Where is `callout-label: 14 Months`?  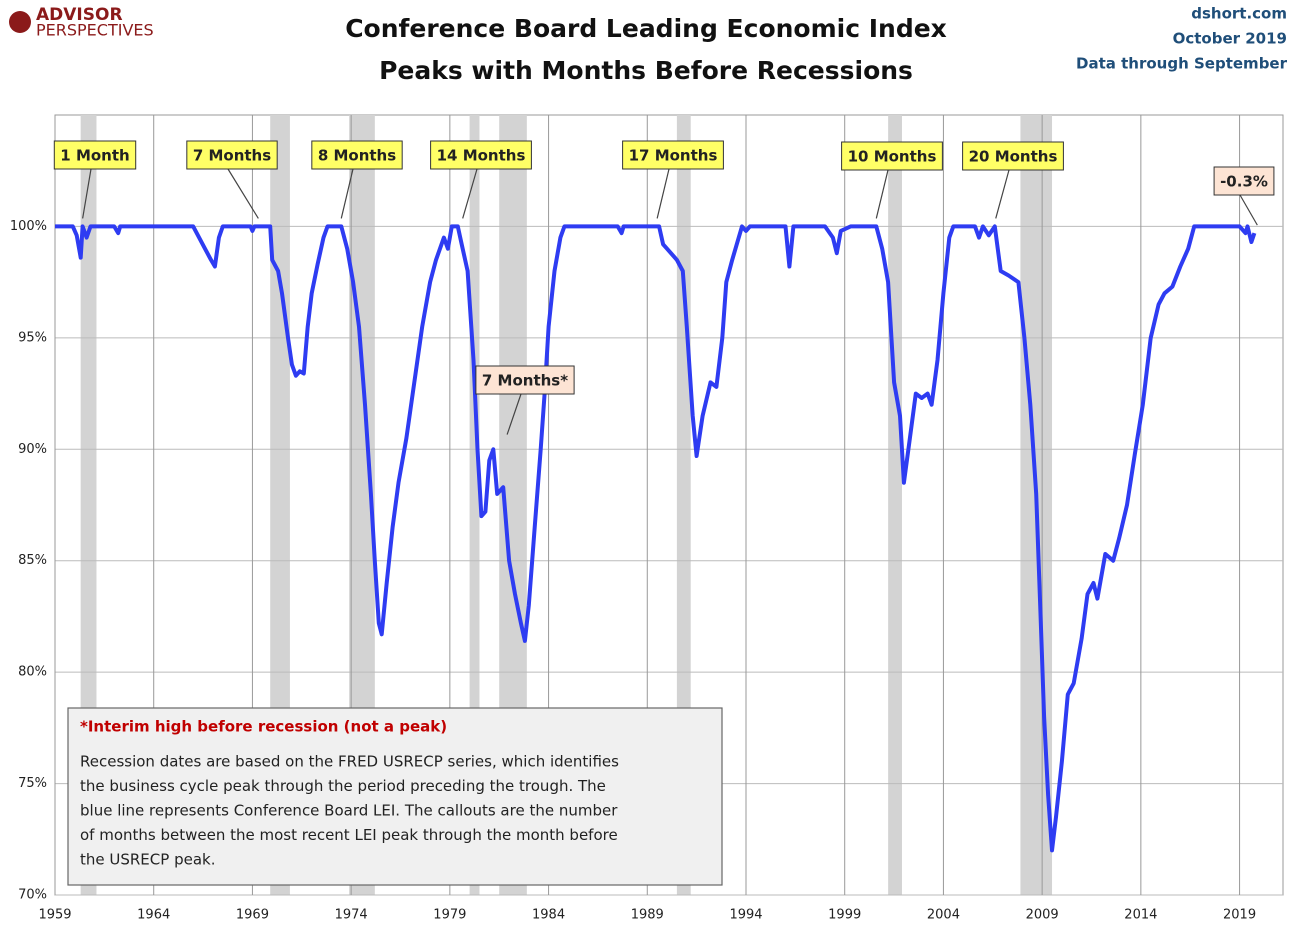 callout-label: 14 Months is located at coordinates (481, 156).